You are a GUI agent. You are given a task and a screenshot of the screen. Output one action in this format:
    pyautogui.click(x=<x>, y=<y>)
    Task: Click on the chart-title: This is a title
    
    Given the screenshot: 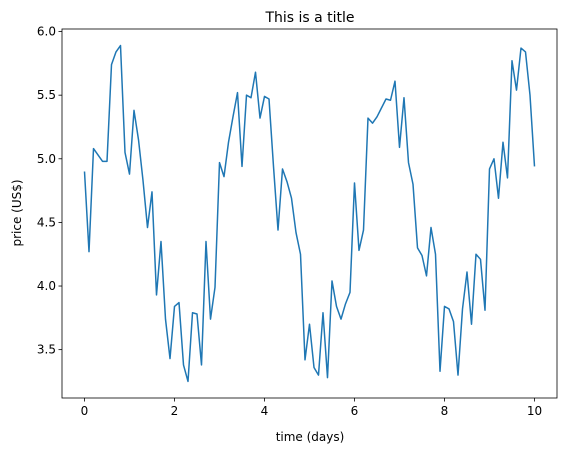 What is the action you would take?
    pyautogui.click(x=309, y=18)
    